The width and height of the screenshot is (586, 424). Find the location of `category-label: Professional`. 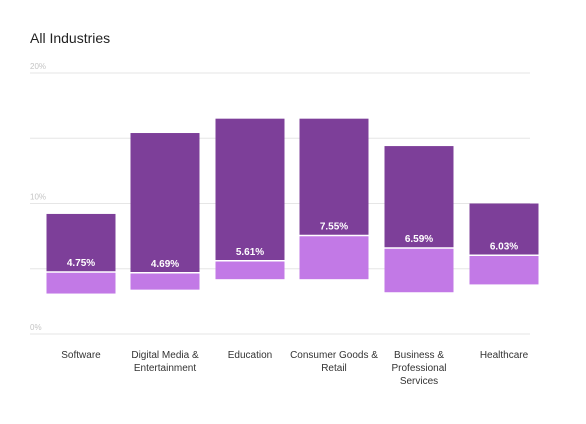

category-label: Professional is located at coordinates (418, 368).